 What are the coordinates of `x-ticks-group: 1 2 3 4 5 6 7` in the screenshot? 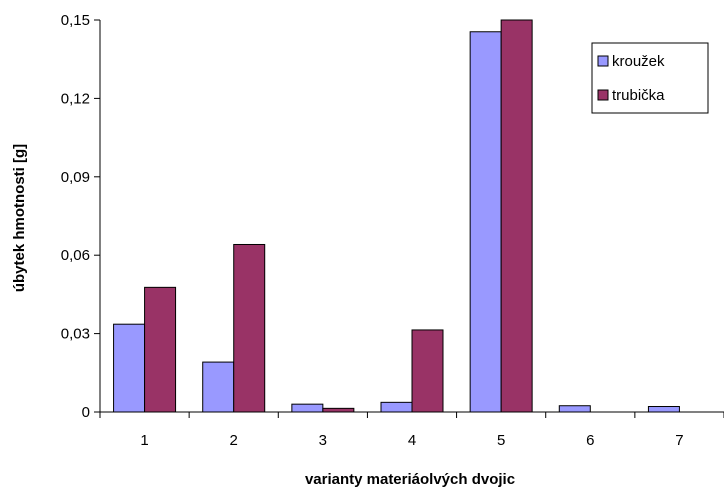 It's located at (411, 430).